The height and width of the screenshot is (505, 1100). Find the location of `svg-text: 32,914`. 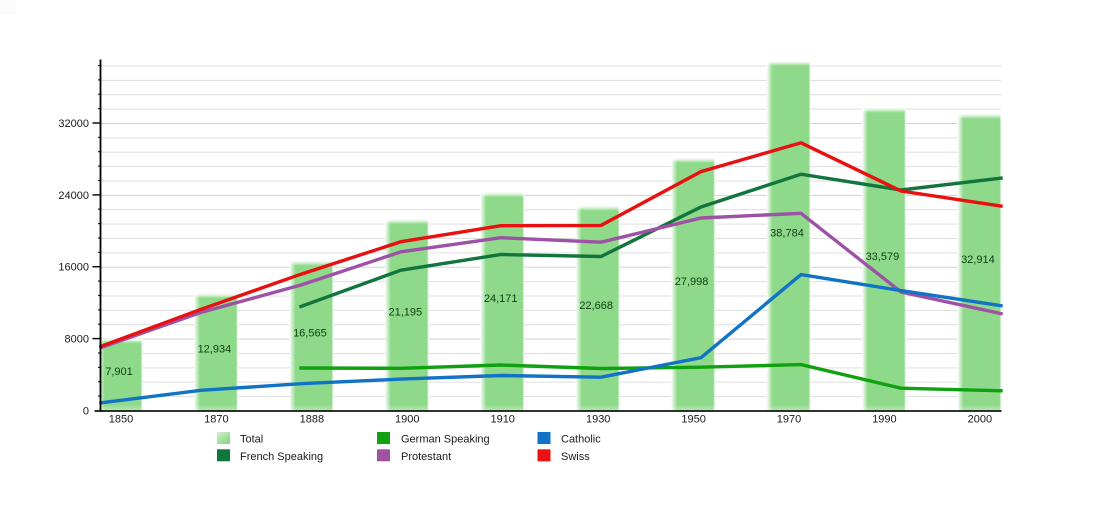

svg-text: 32,914 is located at coordinates (978, 260).